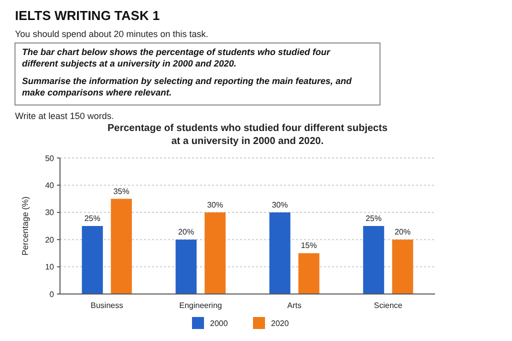 The width and height of the screenshot is (512, 341). I want to click on legend-label: 2020, so click(280, 323).